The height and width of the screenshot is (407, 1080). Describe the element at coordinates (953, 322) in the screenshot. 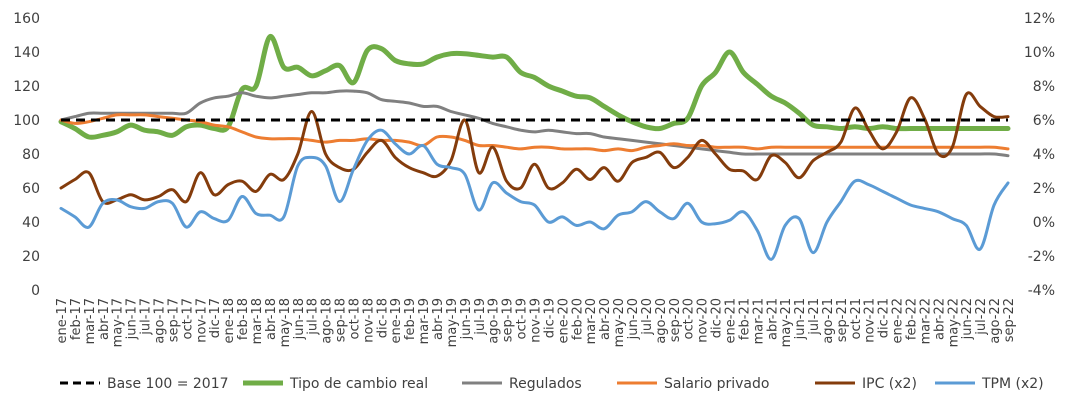

I see `x-tick-label: may-22` at that location.